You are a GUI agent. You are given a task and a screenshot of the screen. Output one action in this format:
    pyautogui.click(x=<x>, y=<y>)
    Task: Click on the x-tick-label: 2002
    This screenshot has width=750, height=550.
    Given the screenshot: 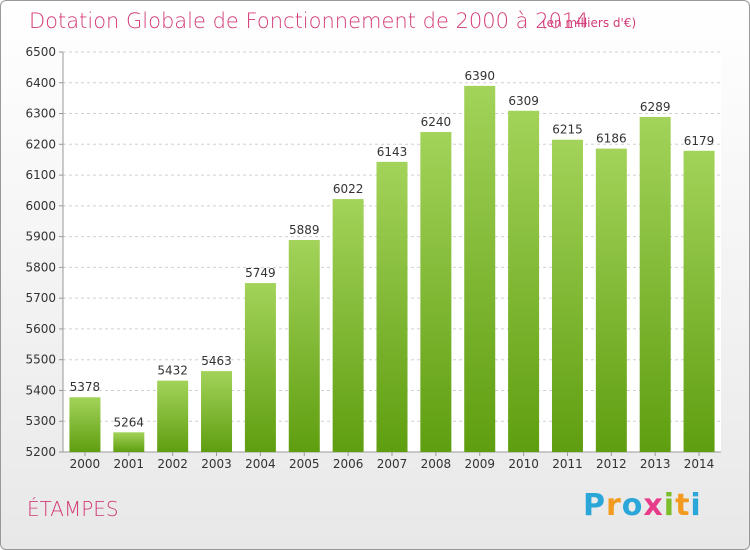 What is the action you would take?
    pyautogui.click(x=172, y=464)
    